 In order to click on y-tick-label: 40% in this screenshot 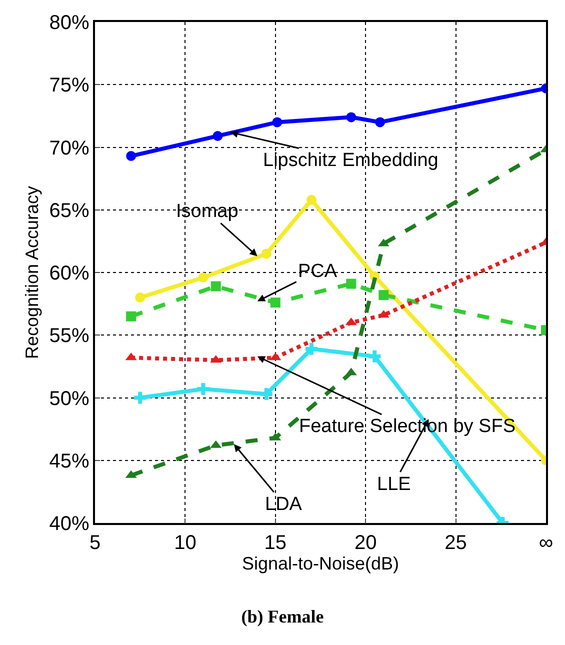, I will do `click(69, 524)`.